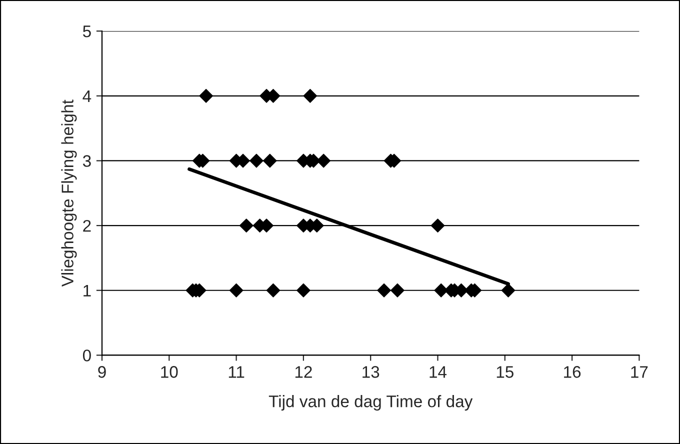 The height and width of the screenshot is (444, 680). Describe the element at coordinates (69, 193) in the screenshot. I see `y-axis-title: Vlieghoogte Flying height` at that location.